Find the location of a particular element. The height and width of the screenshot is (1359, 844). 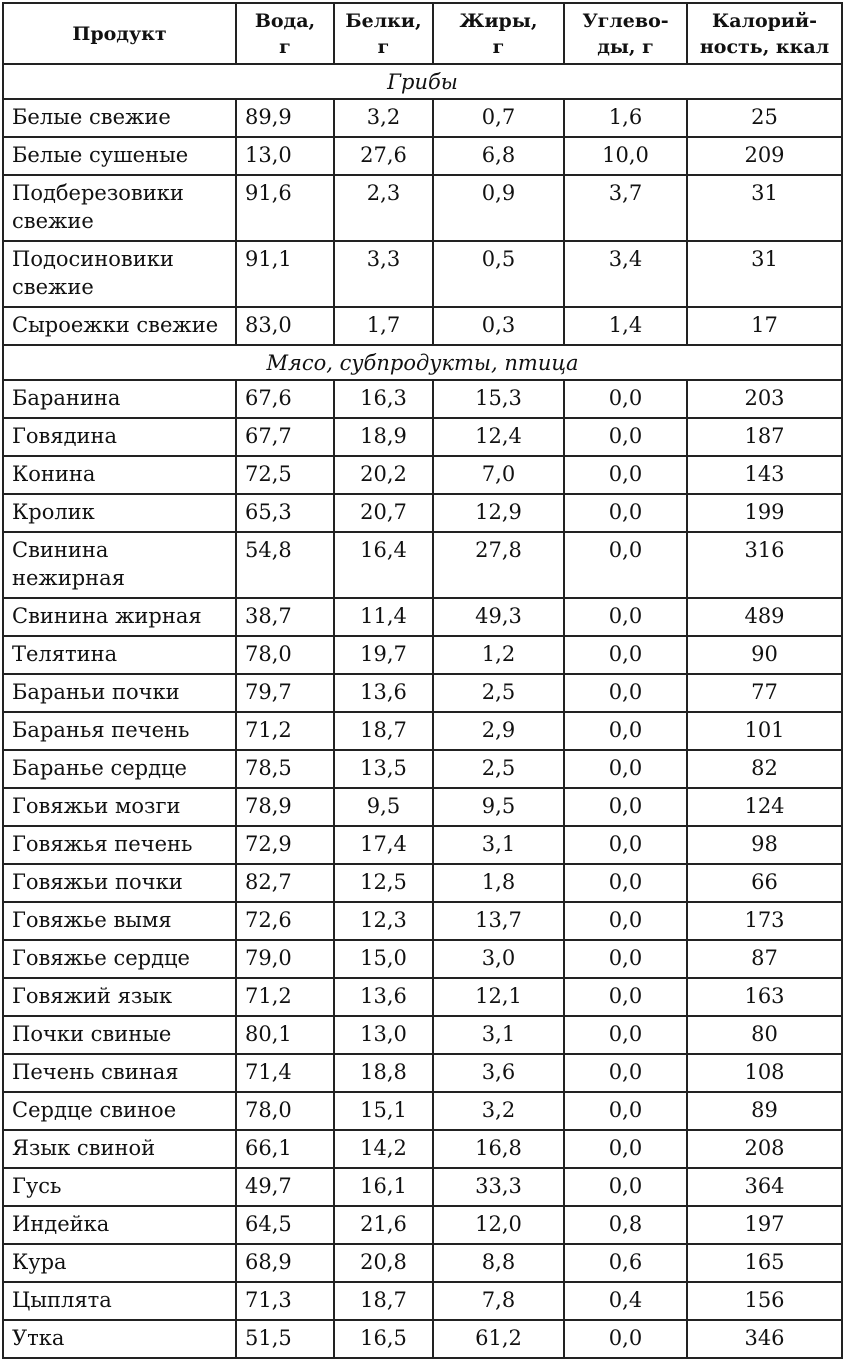

product-name-cell: Говядина is located at coordinates (119, 437).